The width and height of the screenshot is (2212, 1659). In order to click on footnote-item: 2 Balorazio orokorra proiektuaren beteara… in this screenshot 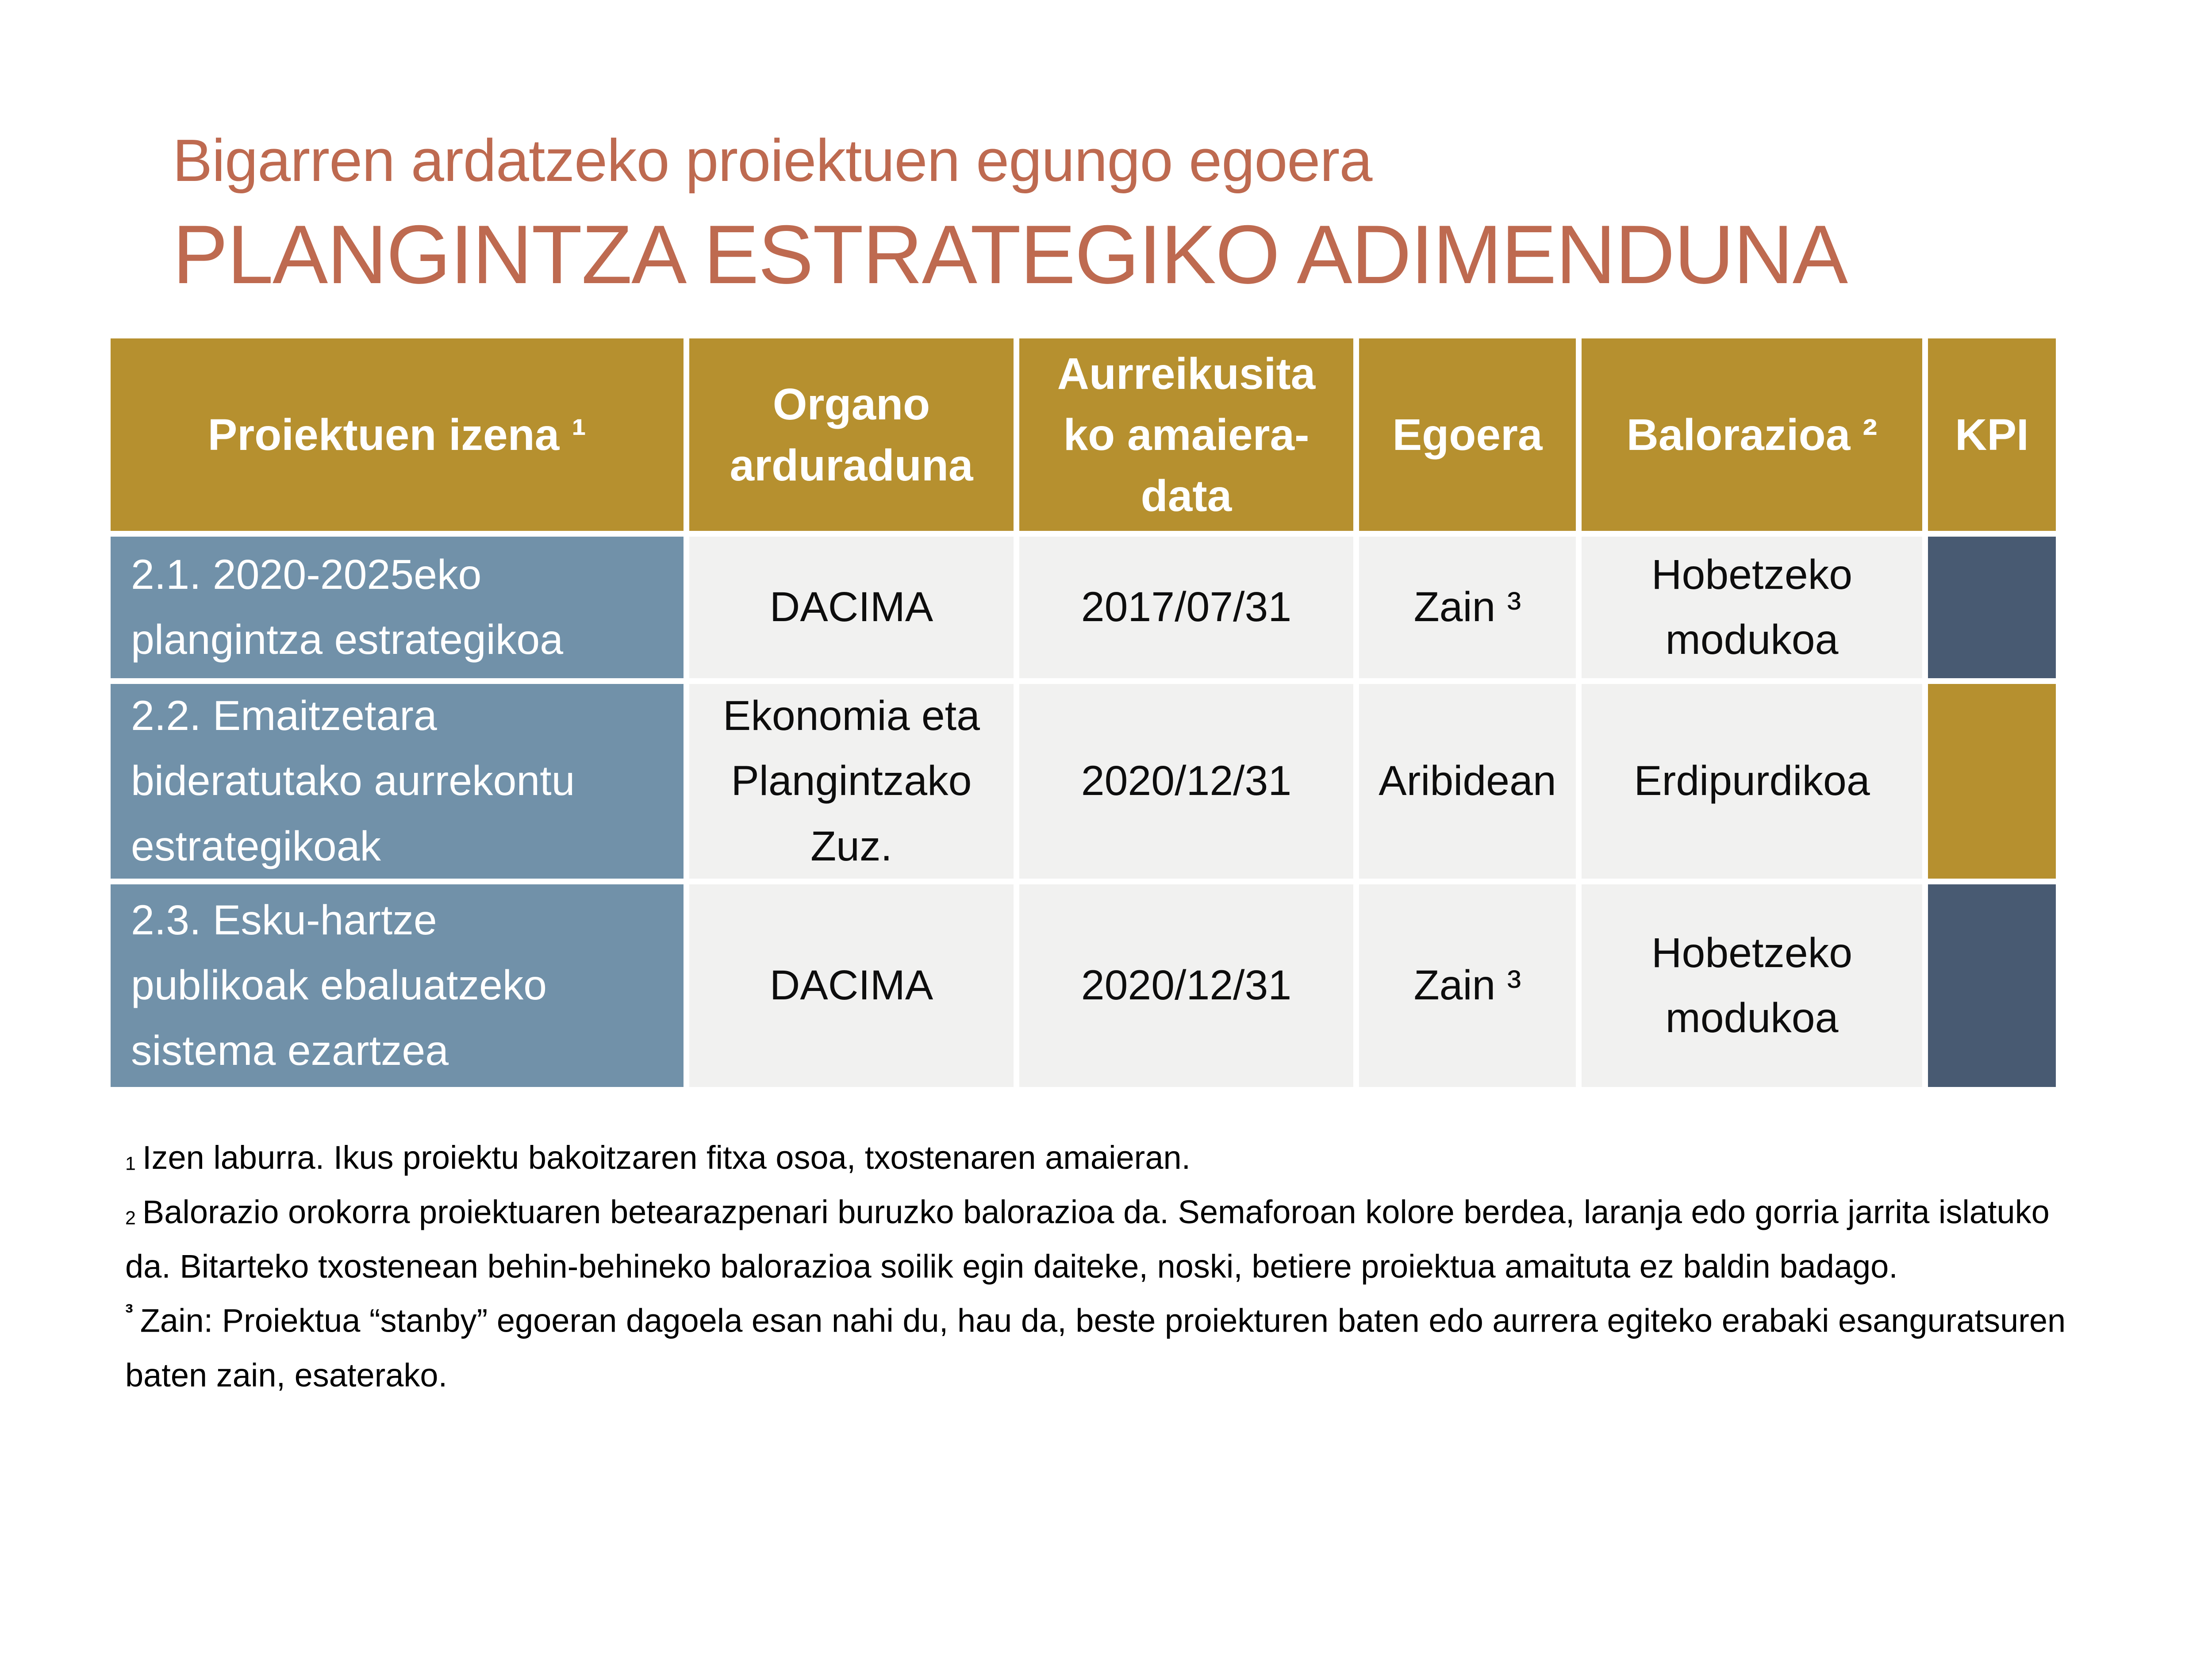, I will do `click(1099, 1240)`.